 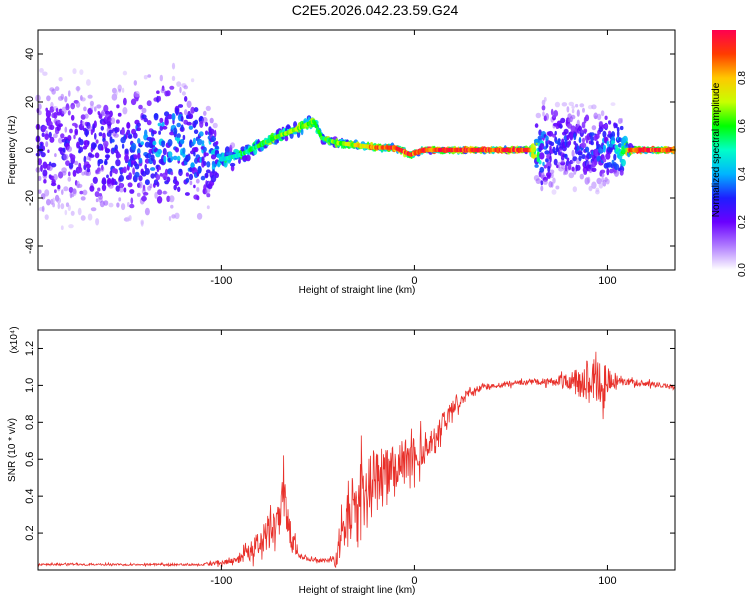 I want to click on y-tick-label: 0.4, so click(x=30, y=496).